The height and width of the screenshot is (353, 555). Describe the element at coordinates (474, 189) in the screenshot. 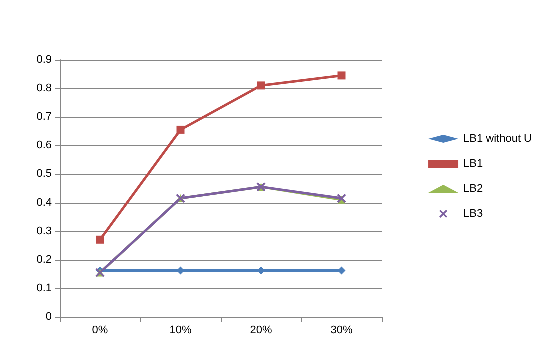

I see `legend-label: LB2` at that location.